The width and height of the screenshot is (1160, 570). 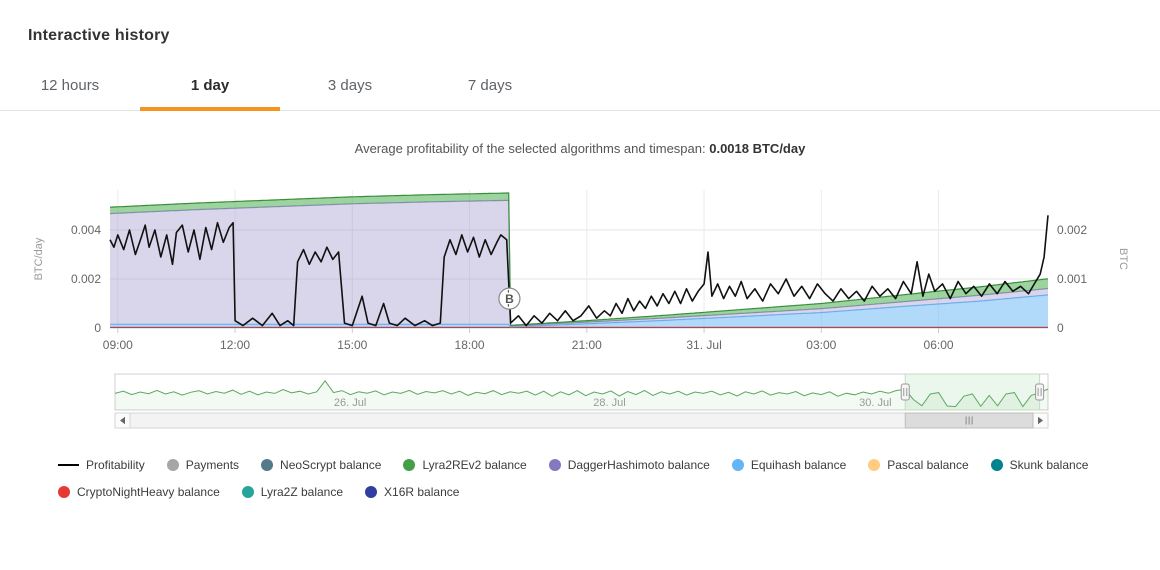 I want to click on navigator-chart: 26. Jul 28. Jul 30. Jul, so click(x=580, y=401).